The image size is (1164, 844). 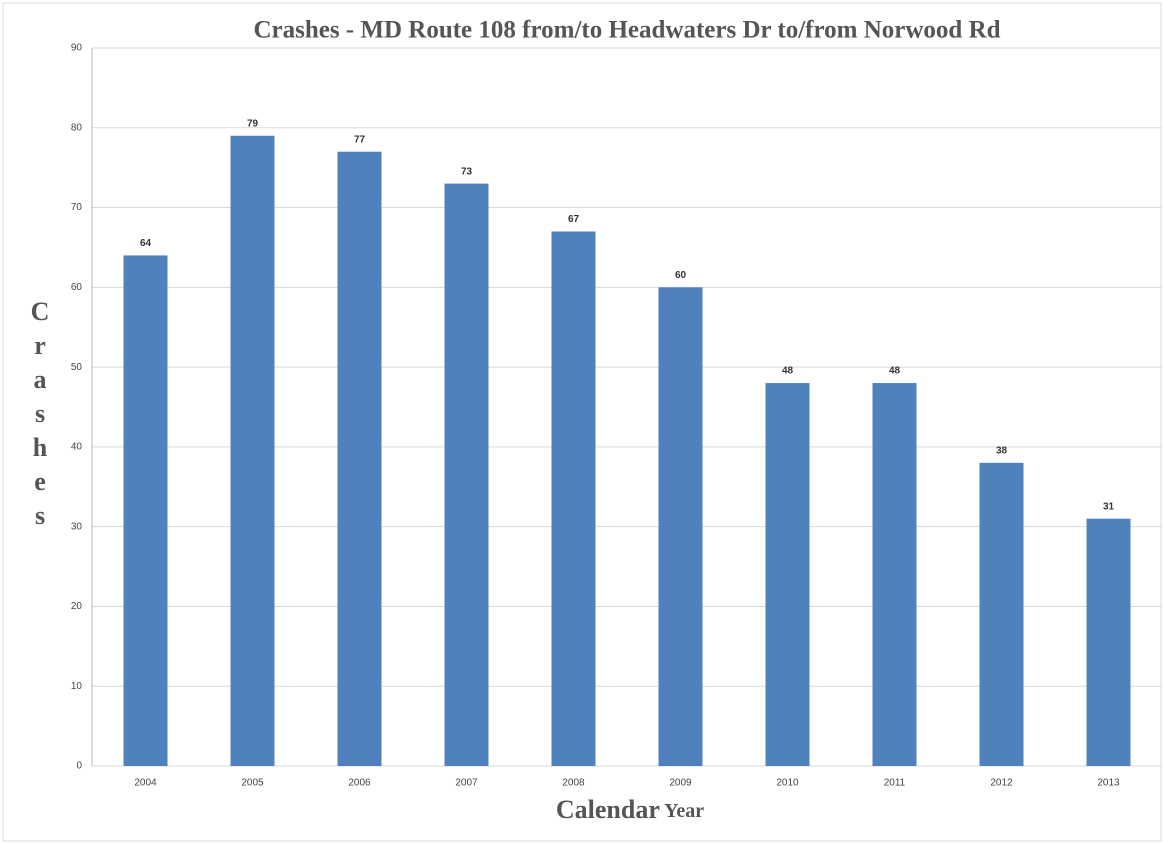 I want to click on x-tick-label: 2007, so click(x=466, y=783).